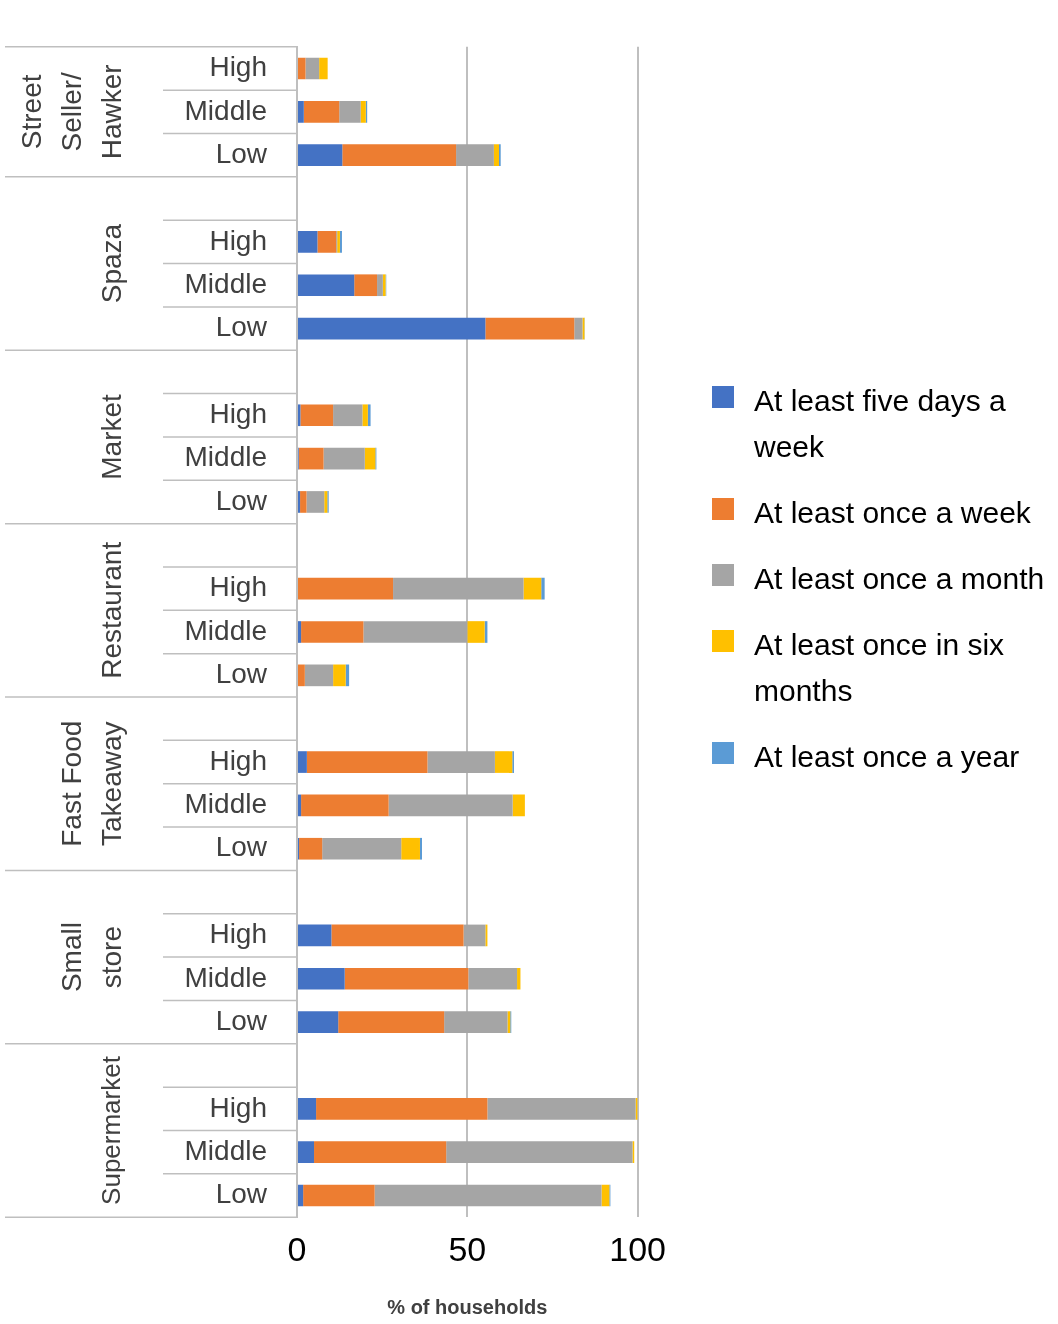 This screenshot has width=1058, height=1324. Describe the element at coordinates (91, 957) in the screenshot. I see `text: Small store` at that location.